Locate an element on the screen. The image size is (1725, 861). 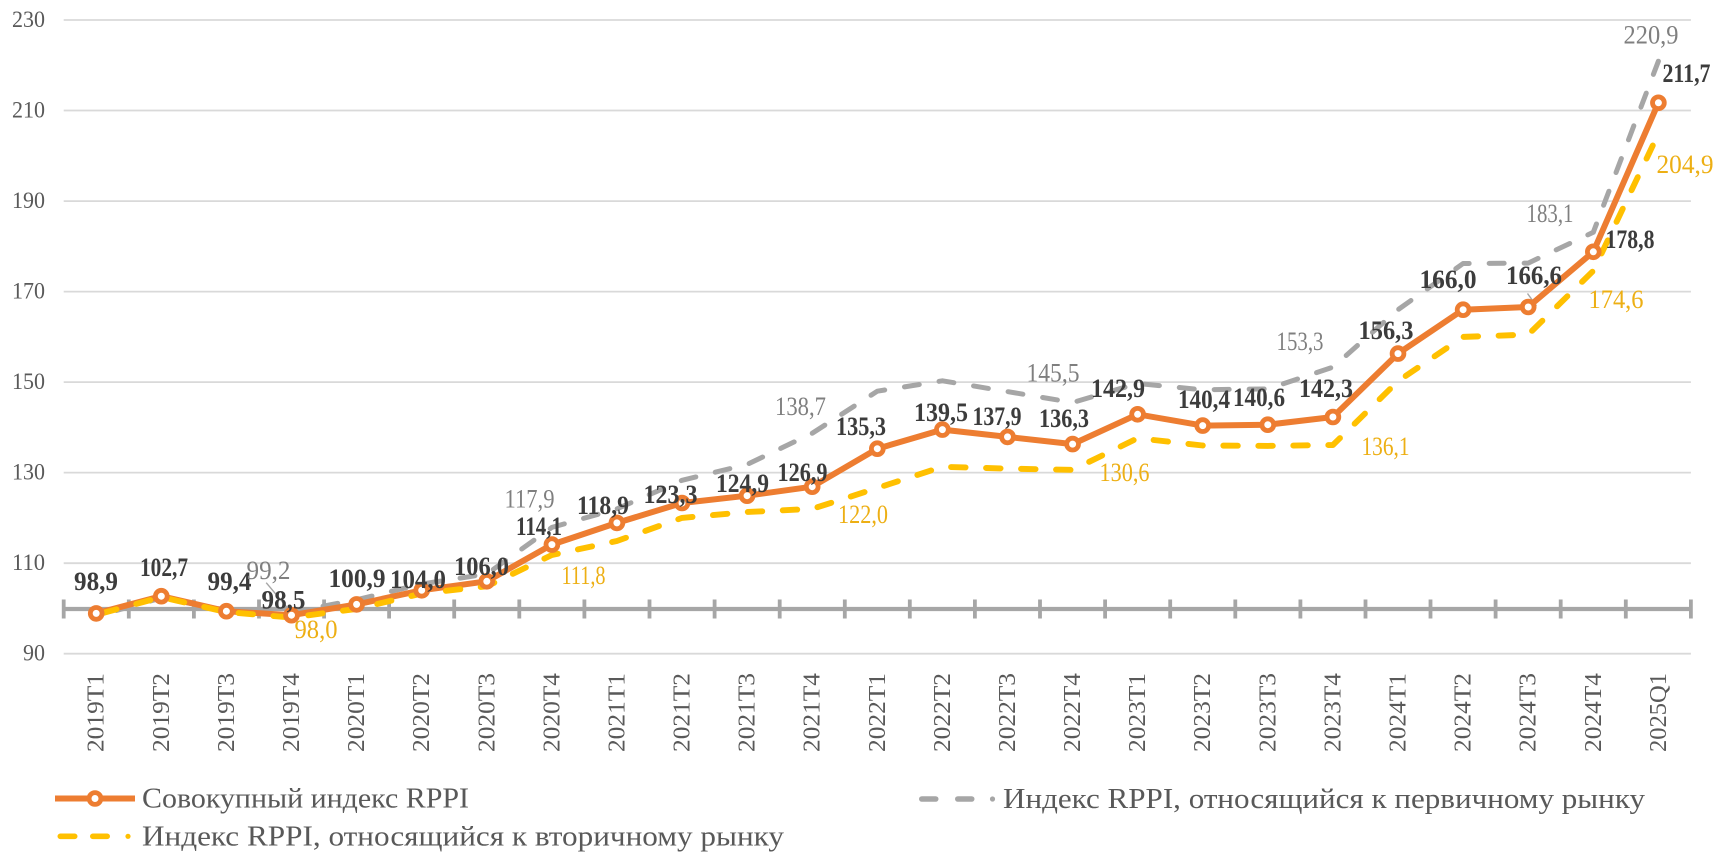
svg-text: 139,5 is located at coordinates (941, 412).